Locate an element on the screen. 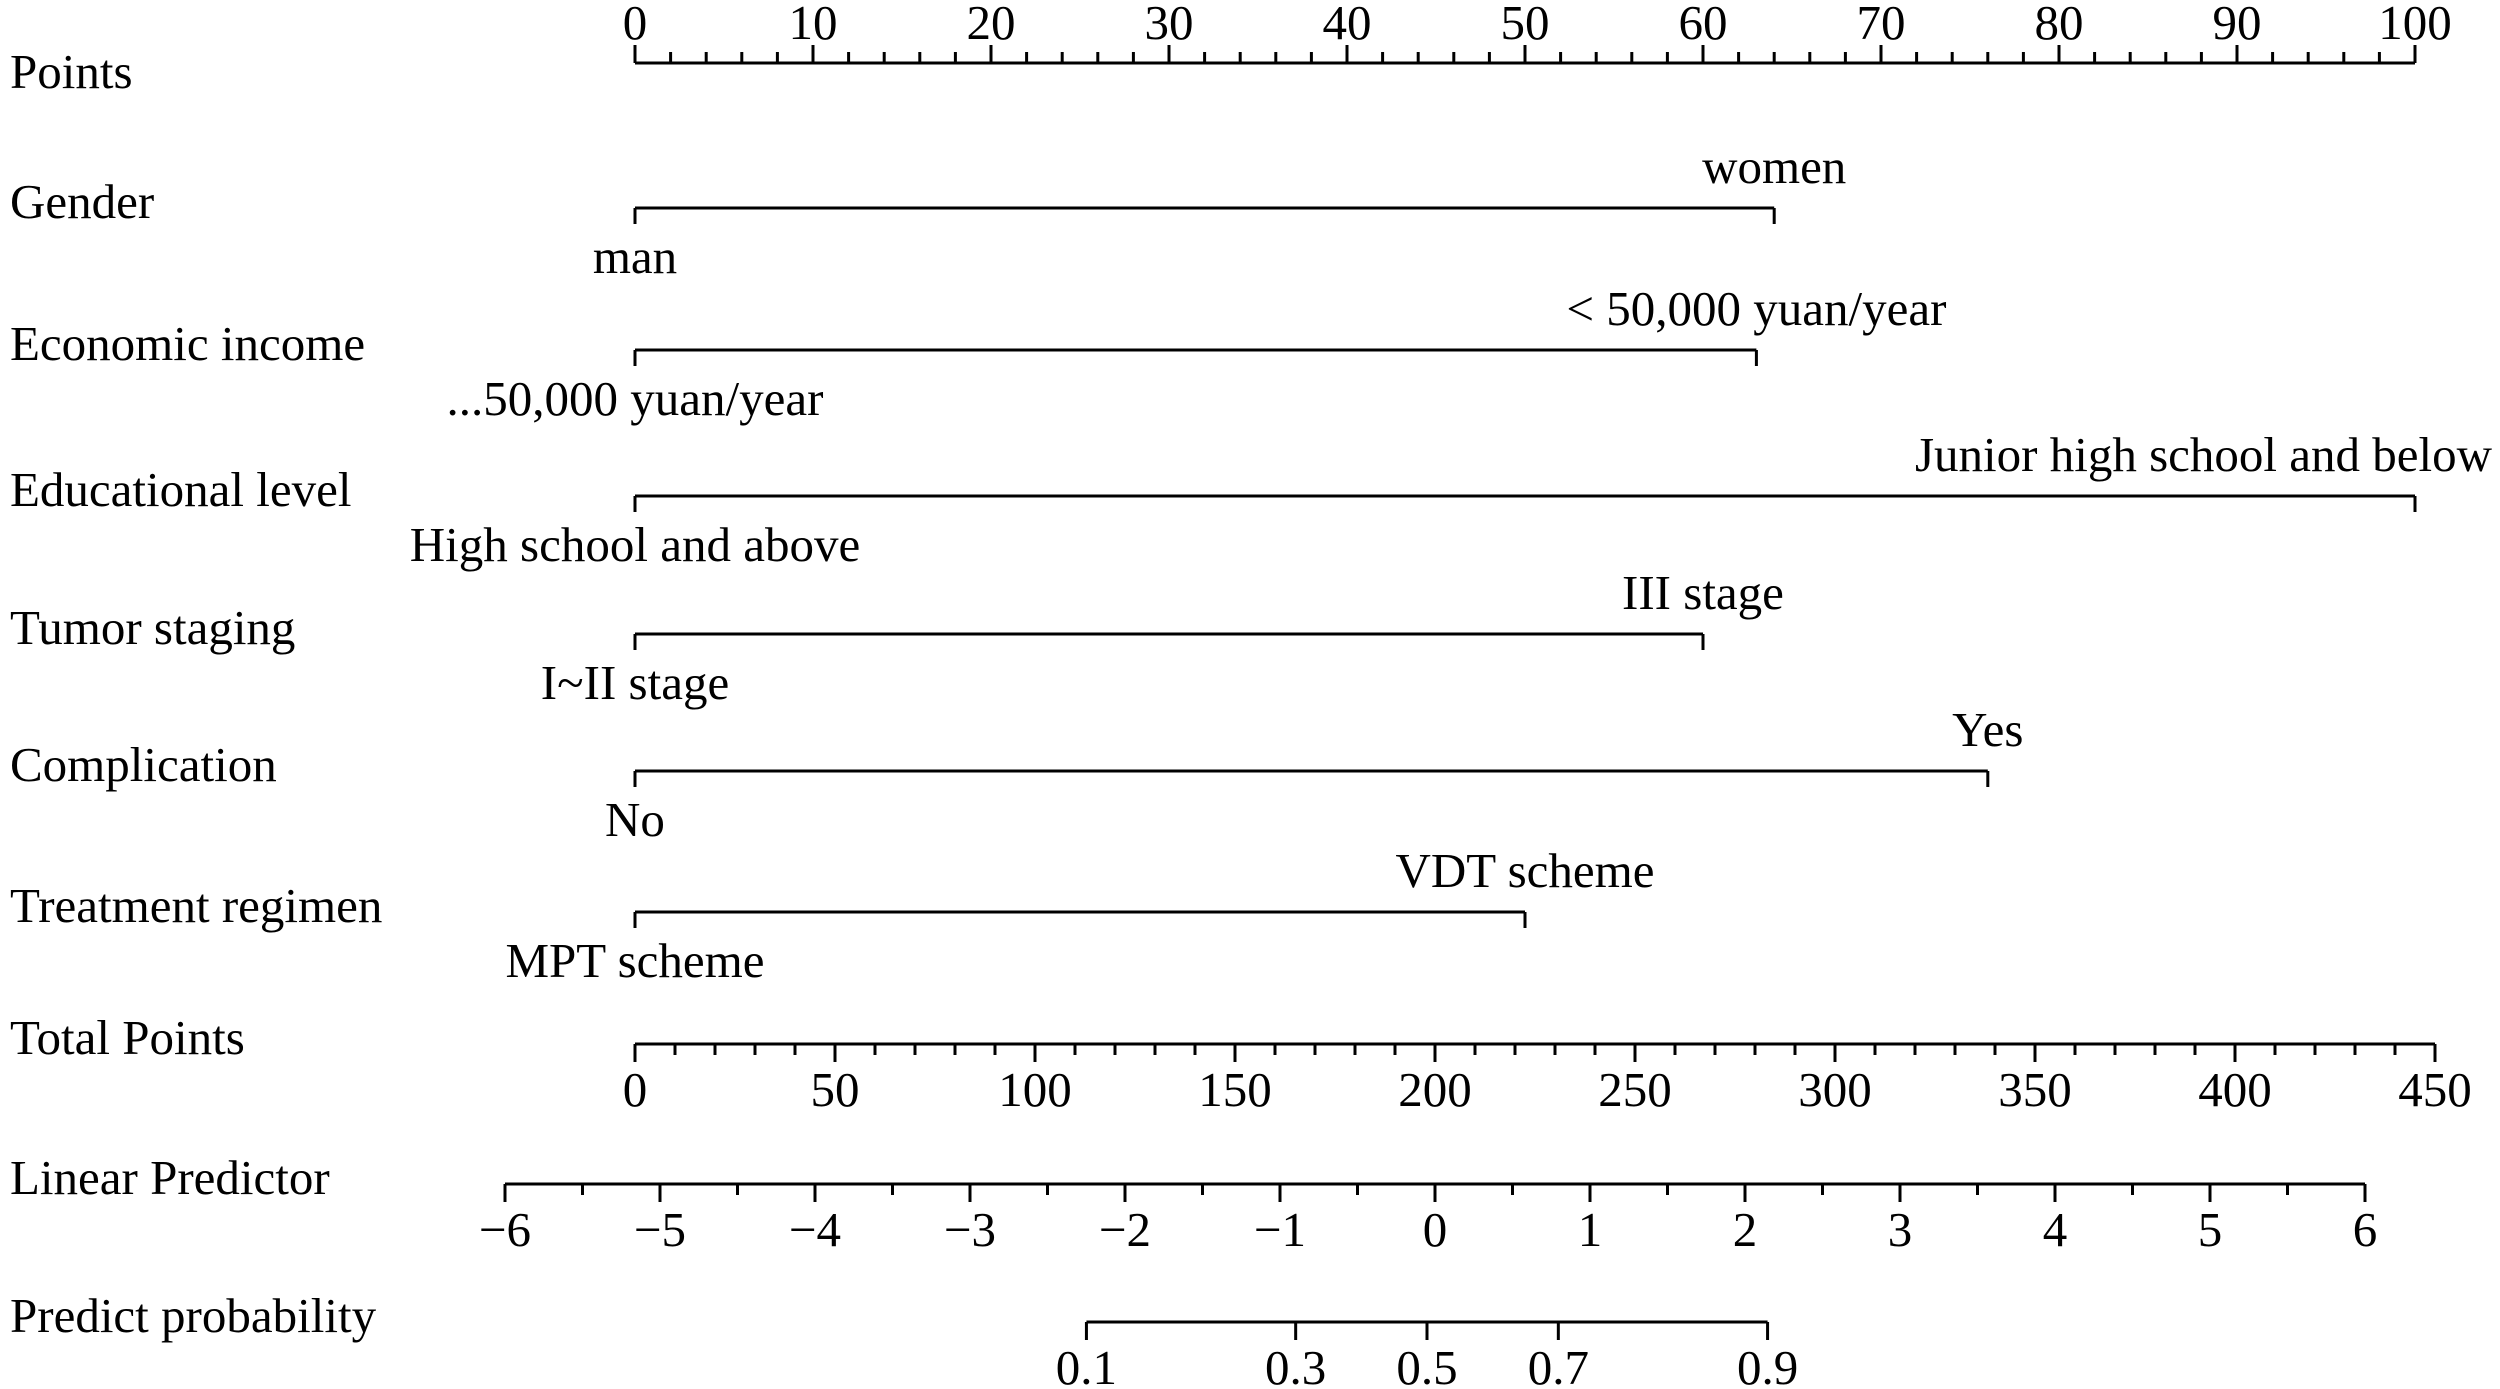  option-label-low: man is located at coordinates (635, 256).